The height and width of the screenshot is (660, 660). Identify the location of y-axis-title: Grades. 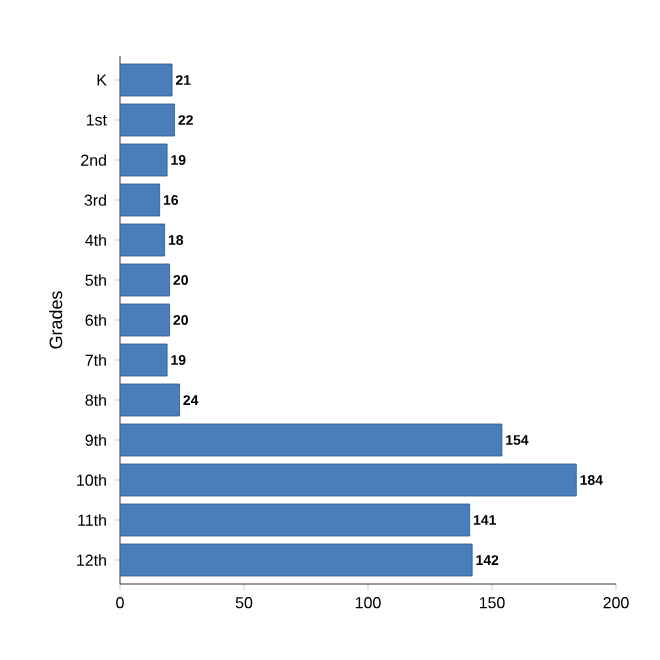
(56, 320).